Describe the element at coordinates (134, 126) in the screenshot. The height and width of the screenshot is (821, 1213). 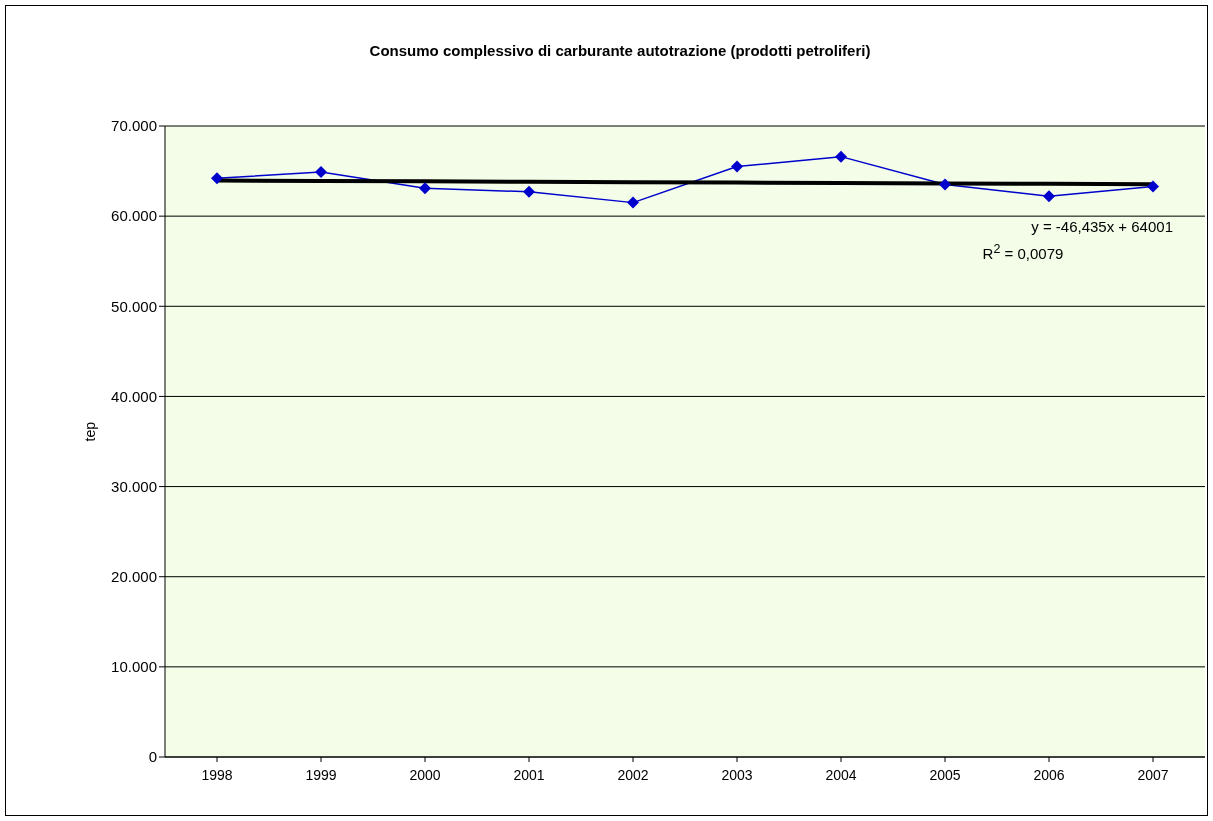
I see `y-tick-label: 70.000` at that location.